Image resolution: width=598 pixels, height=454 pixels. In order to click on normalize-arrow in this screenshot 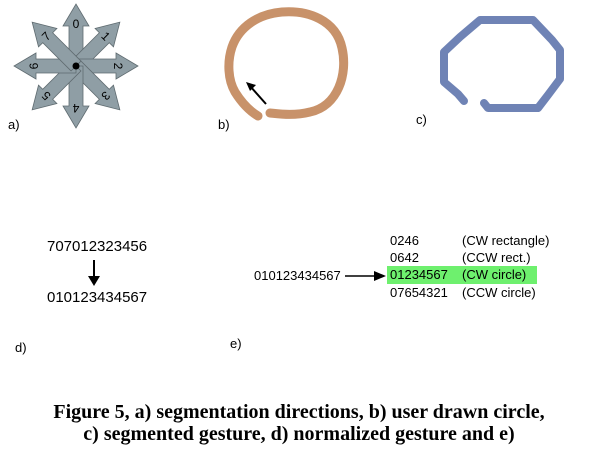, I will do `click(94, 273)`.